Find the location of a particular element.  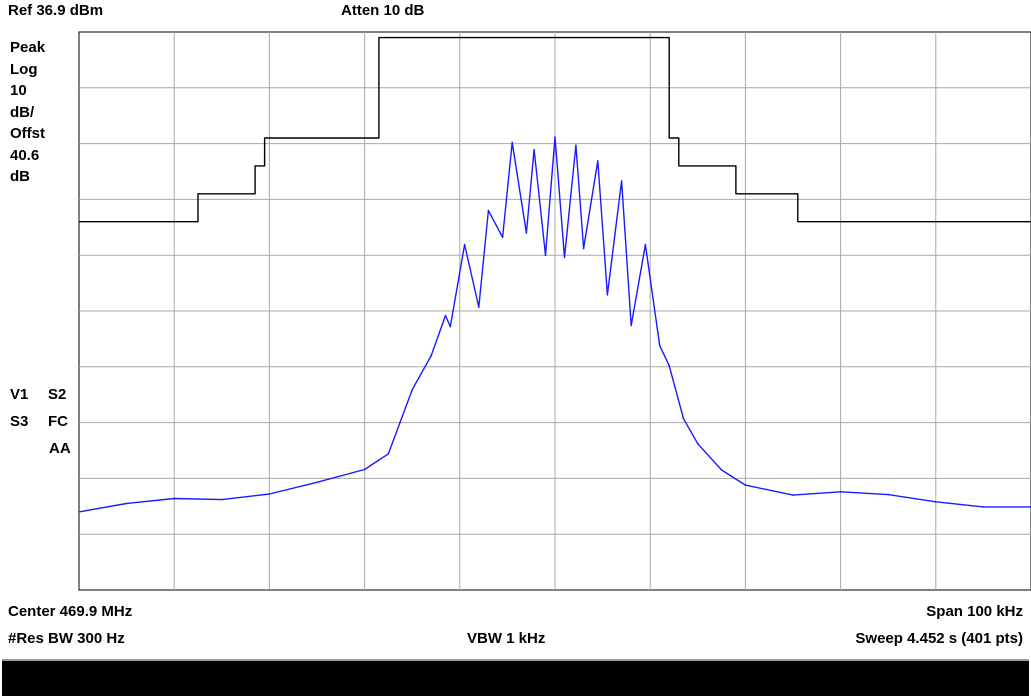

offset-label: Offst is located at coordinates (27, 133).